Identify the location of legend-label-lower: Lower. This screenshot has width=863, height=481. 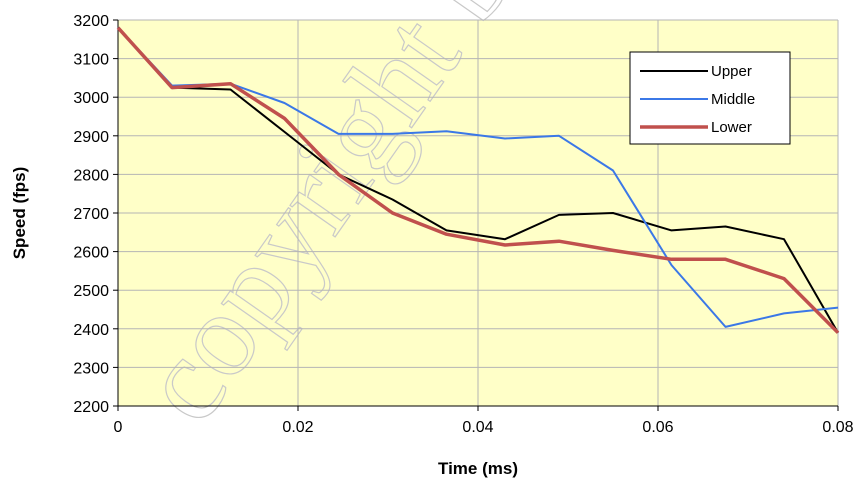
(731, 127).